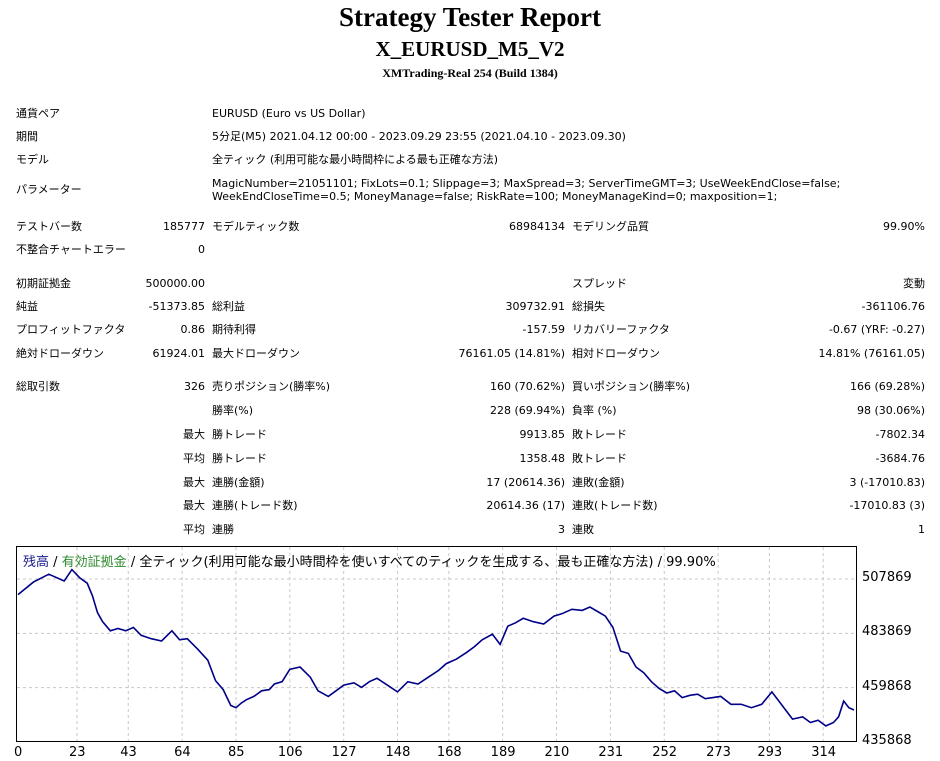 The height and width of the screenshot is (761, 940). I want to click on x-tick-label: 43, so click(128, 752).